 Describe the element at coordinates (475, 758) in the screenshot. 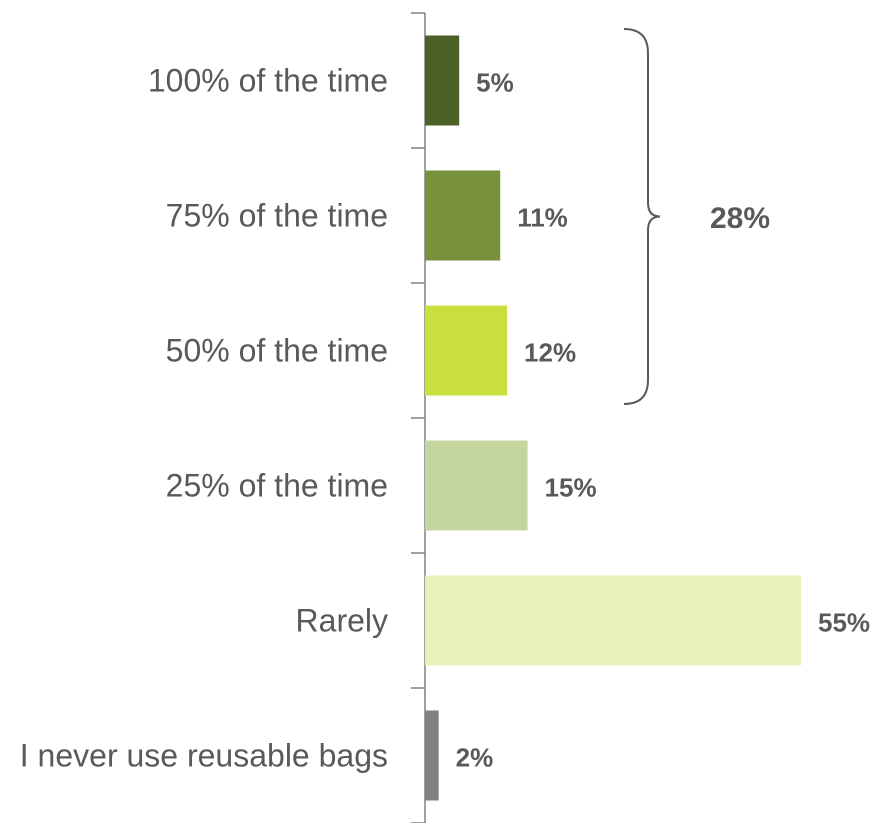

I see `data-label: 2%` at that location.